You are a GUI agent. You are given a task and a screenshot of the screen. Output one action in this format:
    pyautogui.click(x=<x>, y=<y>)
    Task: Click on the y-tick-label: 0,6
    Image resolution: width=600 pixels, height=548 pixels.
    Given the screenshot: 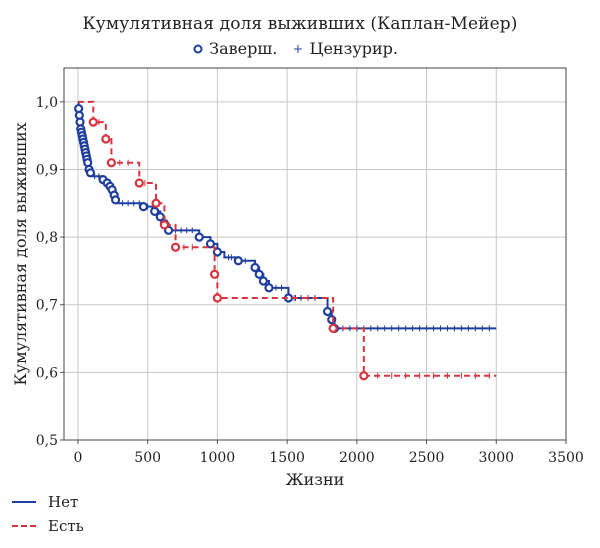 What is the action you would take?
    pyautogui.click(x=47, y=373)
    